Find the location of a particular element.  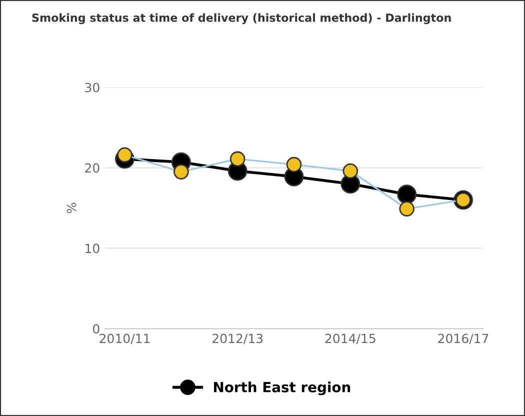

x-tick-label: 2014/15 is located at coordinates (350, 339).